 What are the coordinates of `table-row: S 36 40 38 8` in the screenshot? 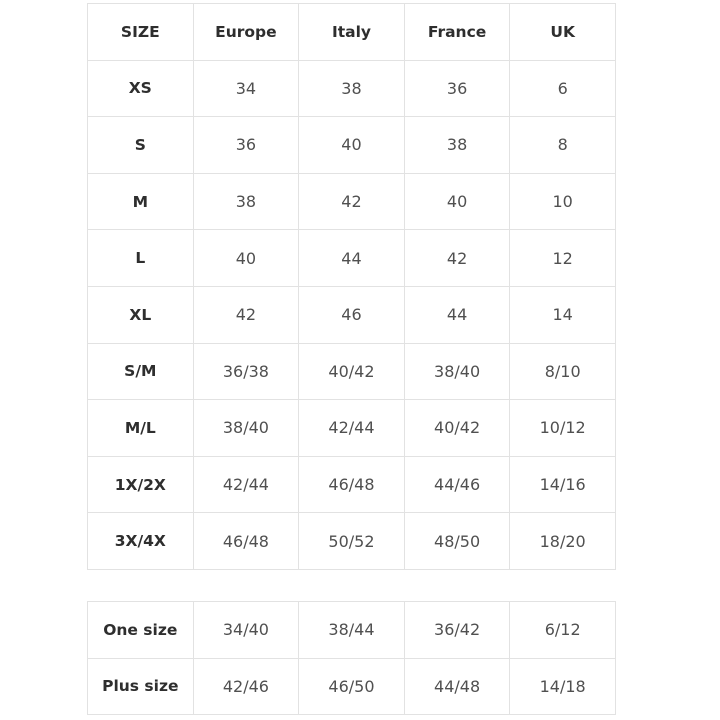 It's located at (351, 145).